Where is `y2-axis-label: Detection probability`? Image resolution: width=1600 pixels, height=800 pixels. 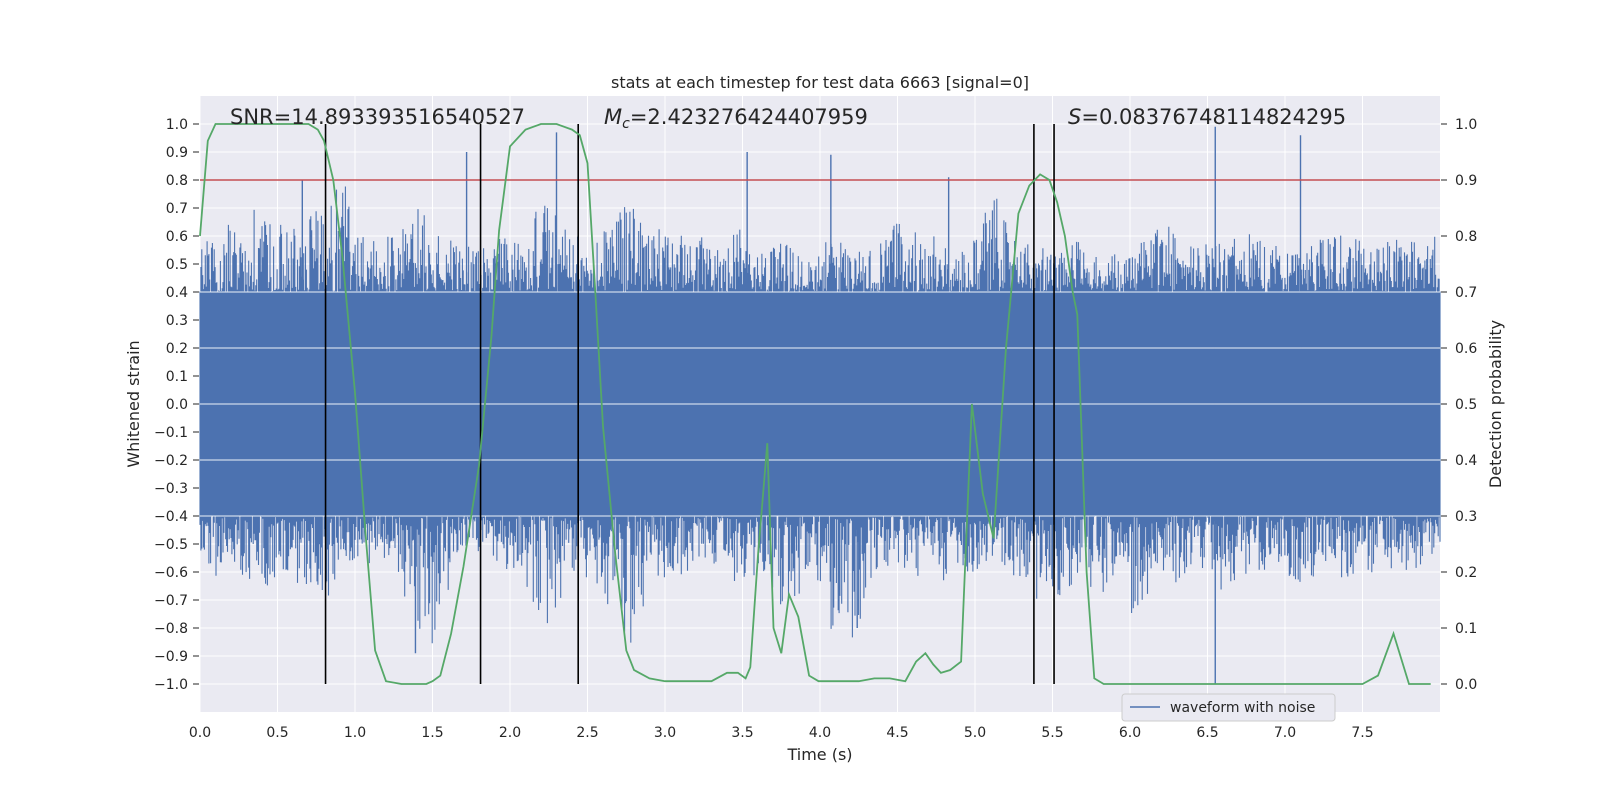 y2-axis-label: Detection probability is located at coordinates (1495, 404).